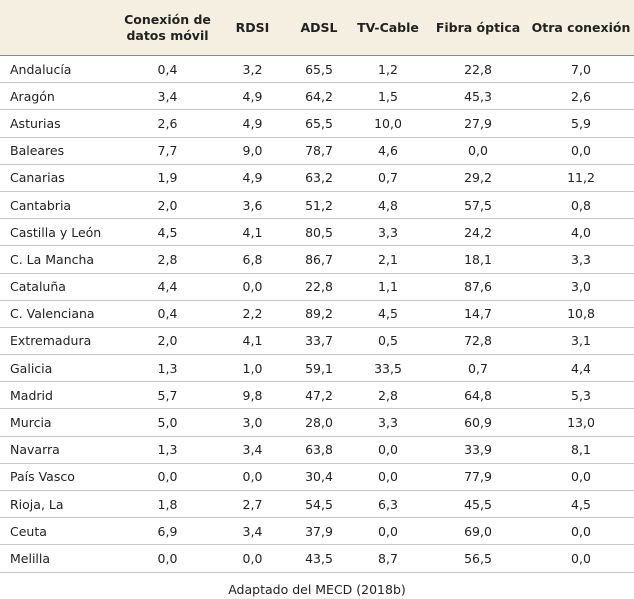  I want to click on table-cell: 8,7, so click(388, 558).